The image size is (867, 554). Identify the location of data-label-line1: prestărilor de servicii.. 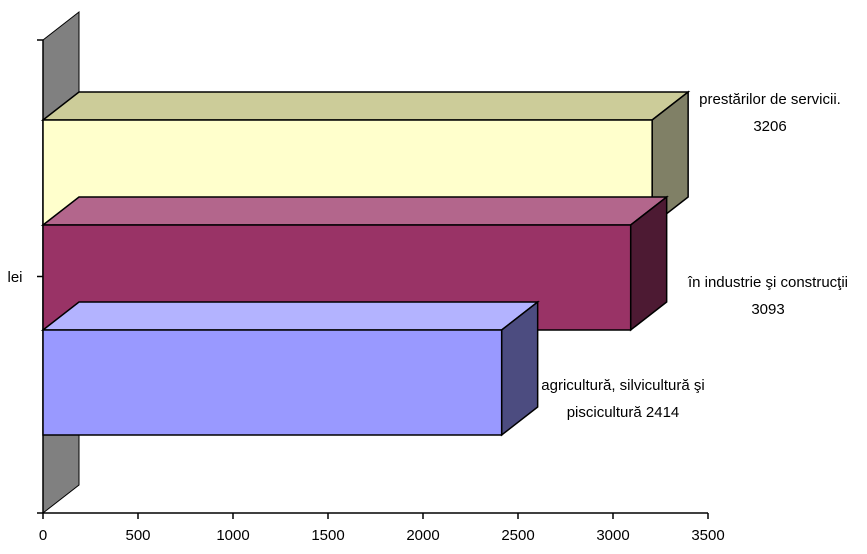
(770, 99).